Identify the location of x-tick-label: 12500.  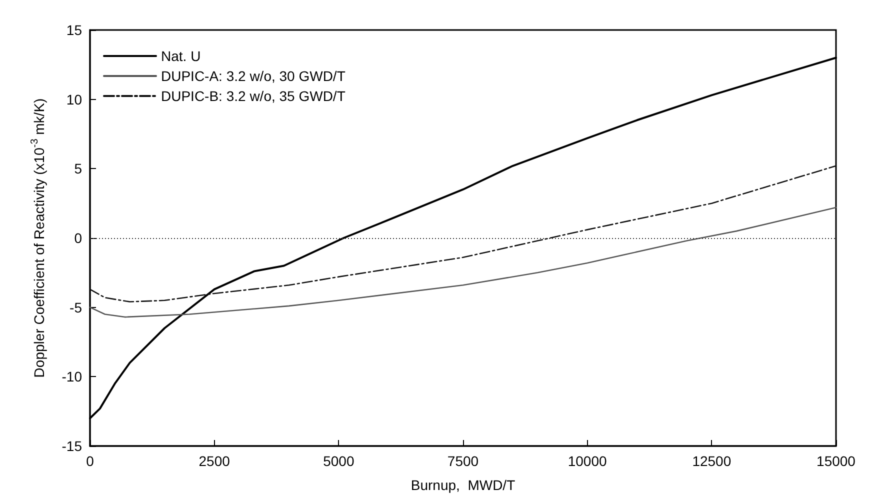
(712, 461).